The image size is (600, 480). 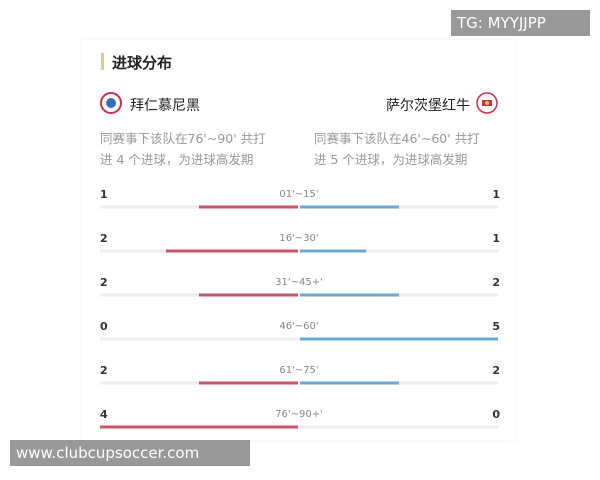 What do you see at coordinates (299, 370) in the screenshot?
I see `period: 61'~75'` at bounding box center [299, 370].